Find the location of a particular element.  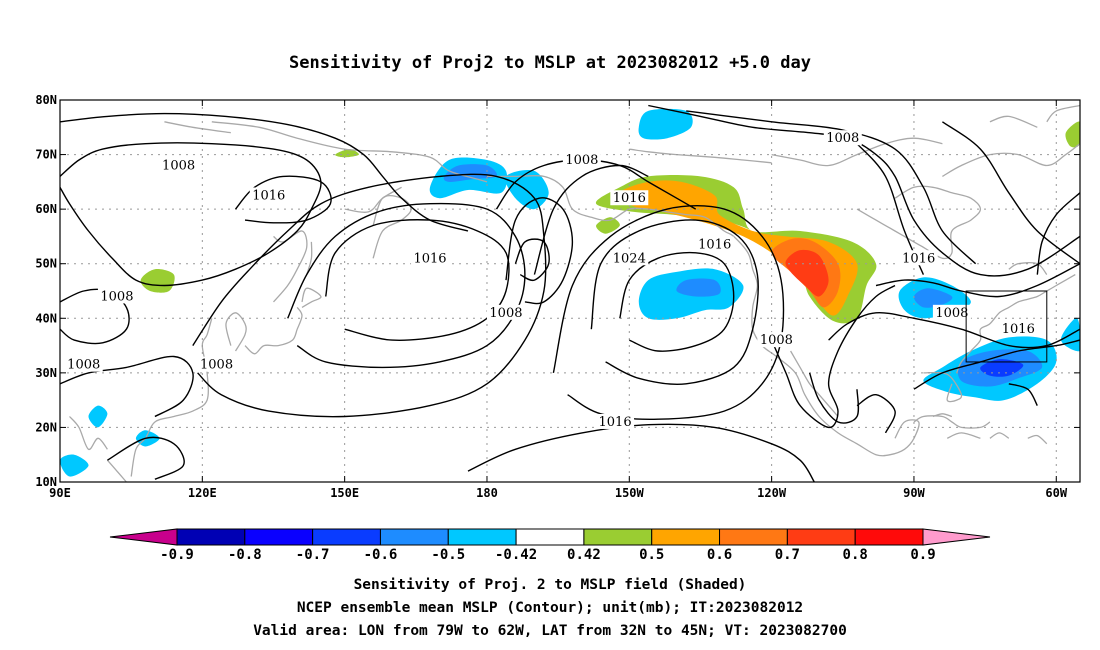

colorbar-label: -0.42 is located at coordinates (516, 555).